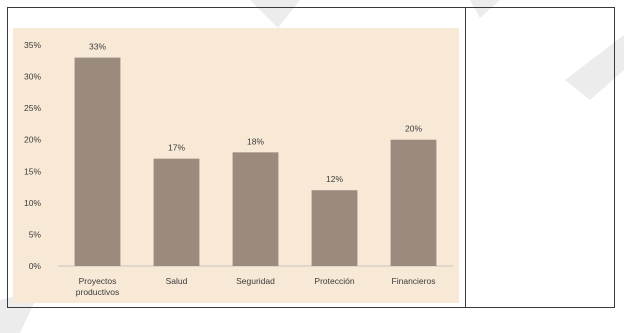 The height and width of the screenshot is (333, 624). What do you see at coordinates (97, 286) in the screenshot?
I see `x-tick-label: Proyectos productivos` at bounding box center [97, 286].